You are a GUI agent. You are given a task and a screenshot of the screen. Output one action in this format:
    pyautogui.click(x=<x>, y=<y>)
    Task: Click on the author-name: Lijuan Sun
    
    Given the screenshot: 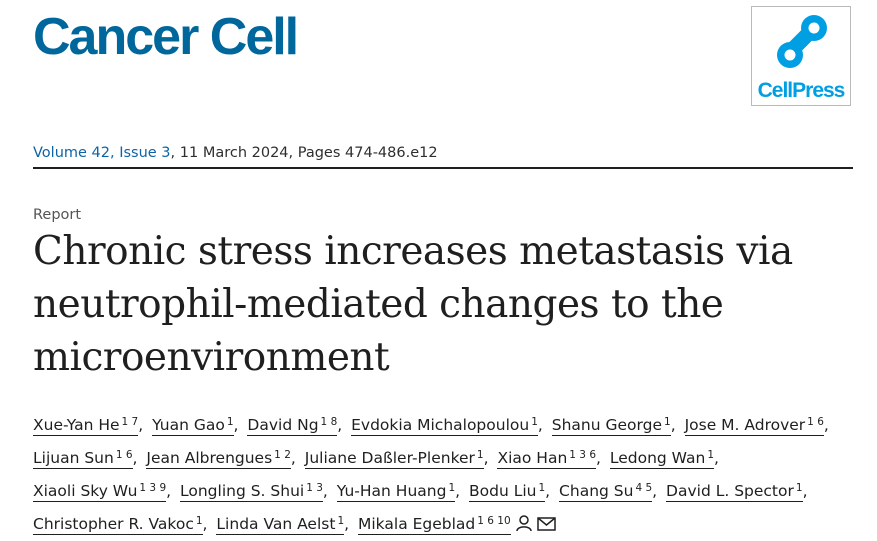 What is the action you would take?
    pyautogui.click(x=73, y=458)
    